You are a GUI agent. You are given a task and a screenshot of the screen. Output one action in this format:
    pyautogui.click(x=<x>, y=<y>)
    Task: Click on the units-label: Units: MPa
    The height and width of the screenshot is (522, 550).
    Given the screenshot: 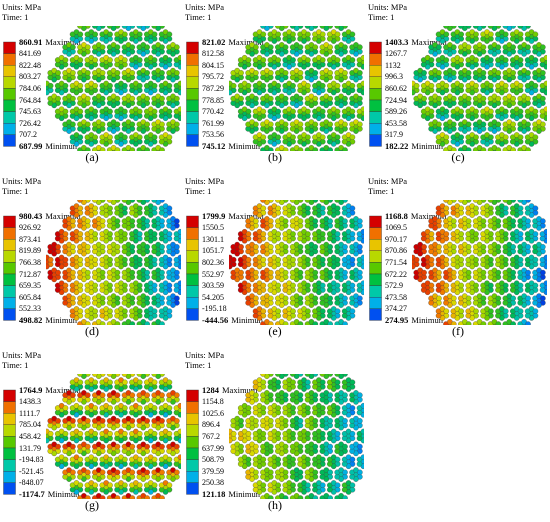 What is the action you would take?
    pyautogui.click(x=204, y=7)
    